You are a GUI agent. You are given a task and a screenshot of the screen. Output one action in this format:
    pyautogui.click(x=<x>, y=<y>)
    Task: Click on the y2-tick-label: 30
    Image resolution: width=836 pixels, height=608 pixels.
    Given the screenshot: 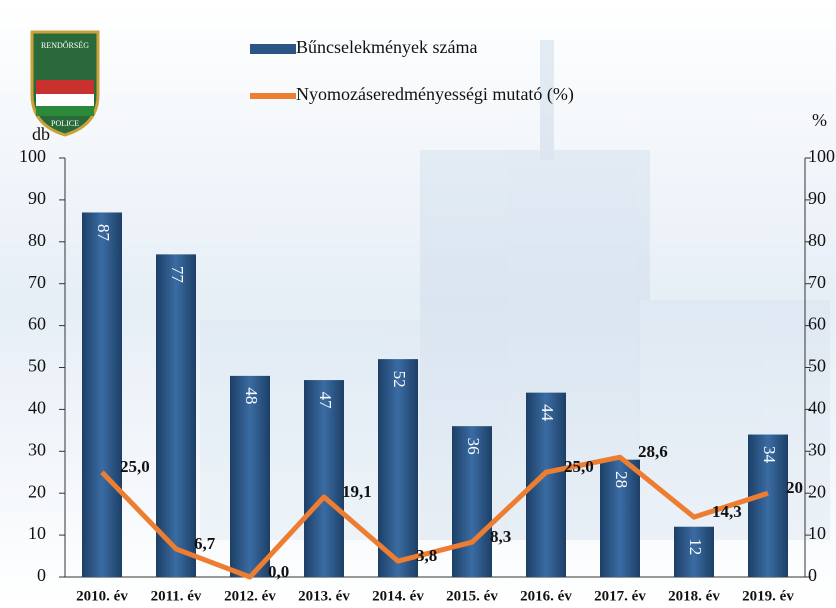 What is the action you would take?
    pyautogui.click(x=817, y=449)
    